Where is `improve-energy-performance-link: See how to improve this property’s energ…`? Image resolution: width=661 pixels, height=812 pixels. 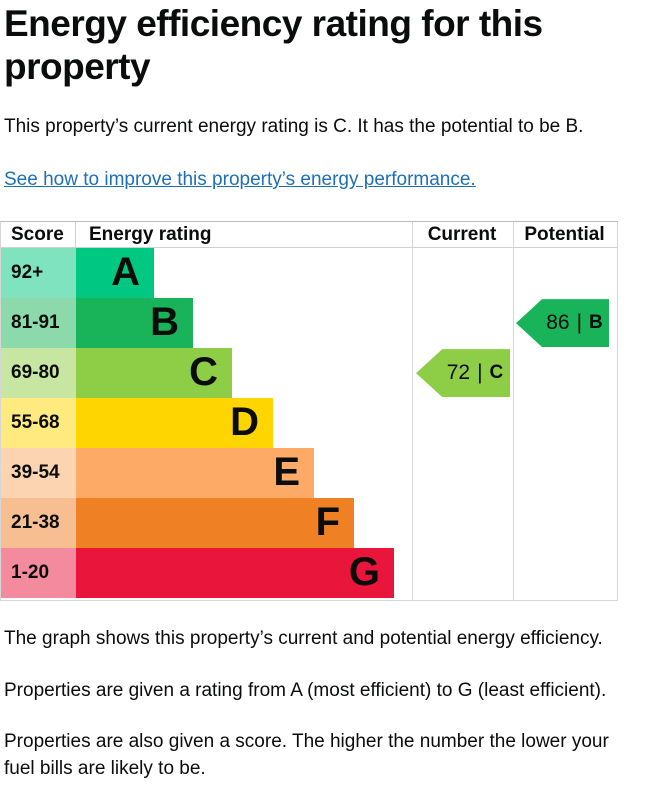
improve-energy-performance-link: See how to improve this property’s energ… is located at coordinates (240, 180).